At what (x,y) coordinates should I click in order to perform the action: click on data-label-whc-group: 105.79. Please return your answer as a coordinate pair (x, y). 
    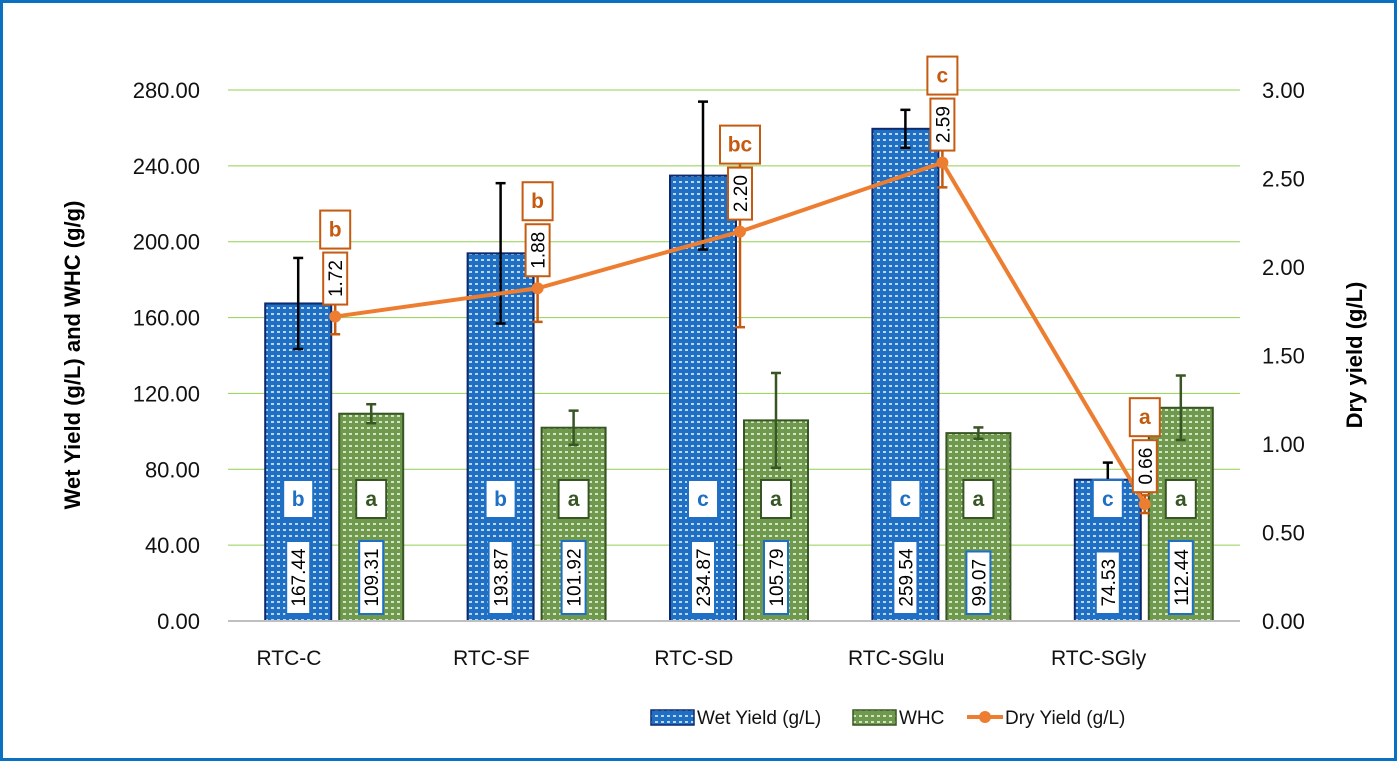
    Looking at the image, I should click on (776, 577).